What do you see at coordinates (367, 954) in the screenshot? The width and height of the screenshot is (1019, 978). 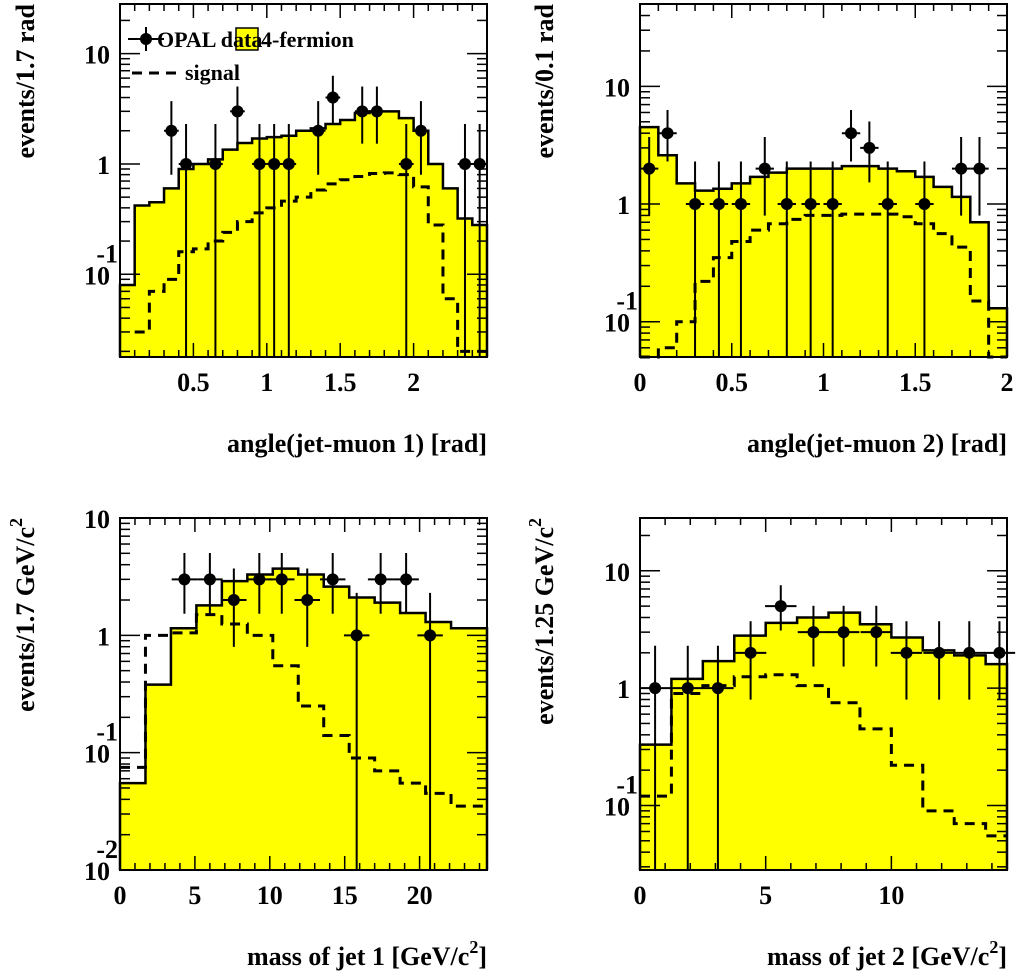 I see `x-axis-title: mass of jet 1 [GeV/c2]` at bounding box center [367, 954].